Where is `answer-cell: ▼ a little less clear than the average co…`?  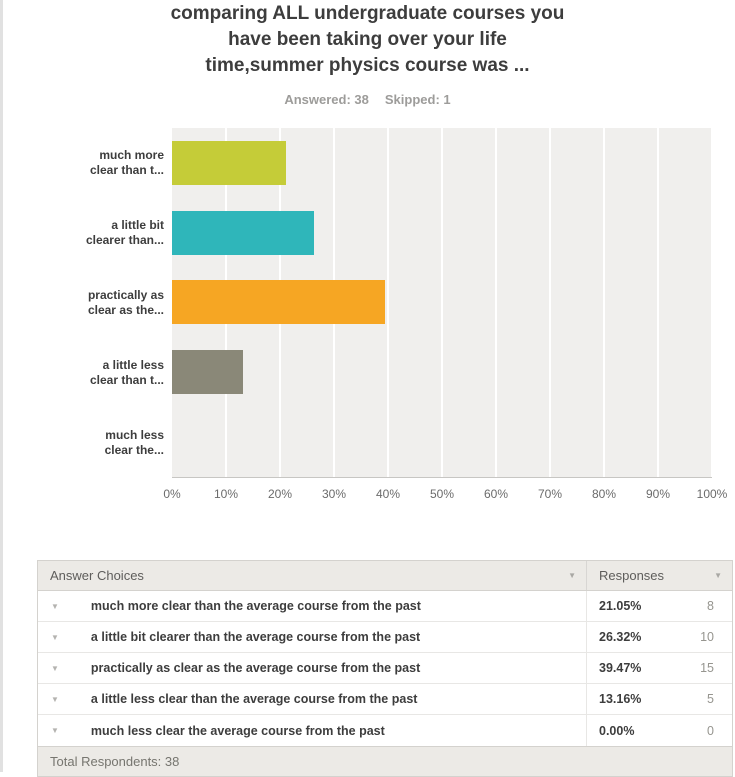 answer-cell: ▼ a little less clear than the average co… is located at coordinates (312, 699).